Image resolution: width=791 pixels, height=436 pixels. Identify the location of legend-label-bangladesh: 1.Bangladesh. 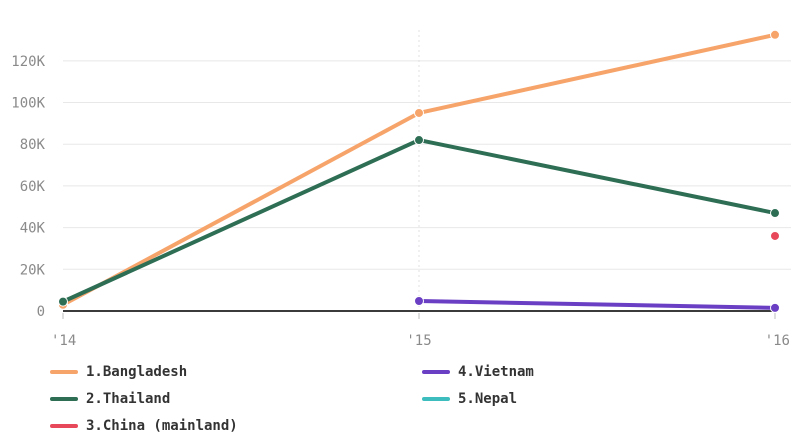
(137, 372).